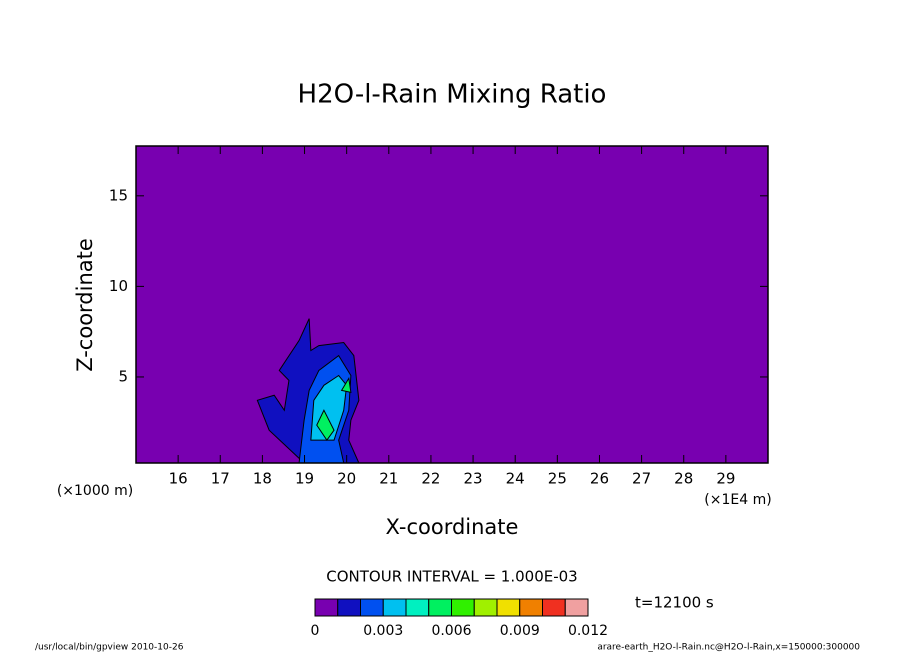  What do you see at coordinates (220, 479) in the screenshot?
I see `x-tick-label: 17` at bounding box center [220, 479].